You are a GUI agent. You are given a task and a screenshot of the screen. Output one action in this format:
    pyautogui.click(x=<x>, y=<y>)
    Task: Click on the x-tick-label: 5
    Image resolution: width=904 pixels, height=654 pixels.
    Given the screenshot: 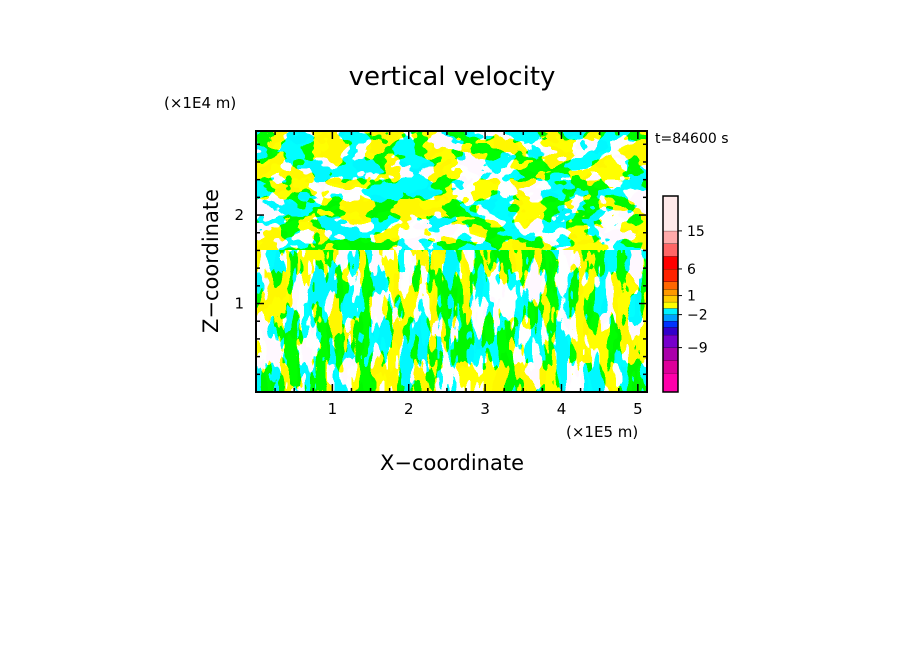 What is the action you would take?
    pyautogui.click(x=638, y=409)
    